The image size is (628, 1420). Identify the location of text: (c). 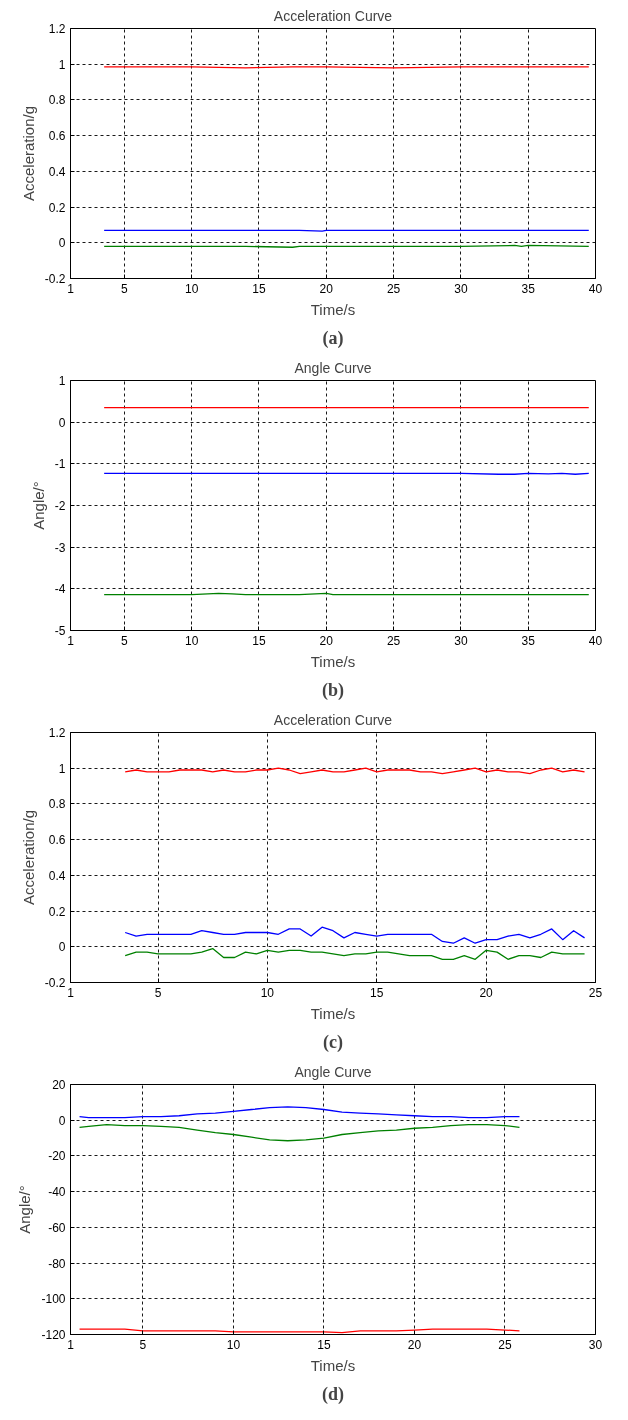
(333, 1042).